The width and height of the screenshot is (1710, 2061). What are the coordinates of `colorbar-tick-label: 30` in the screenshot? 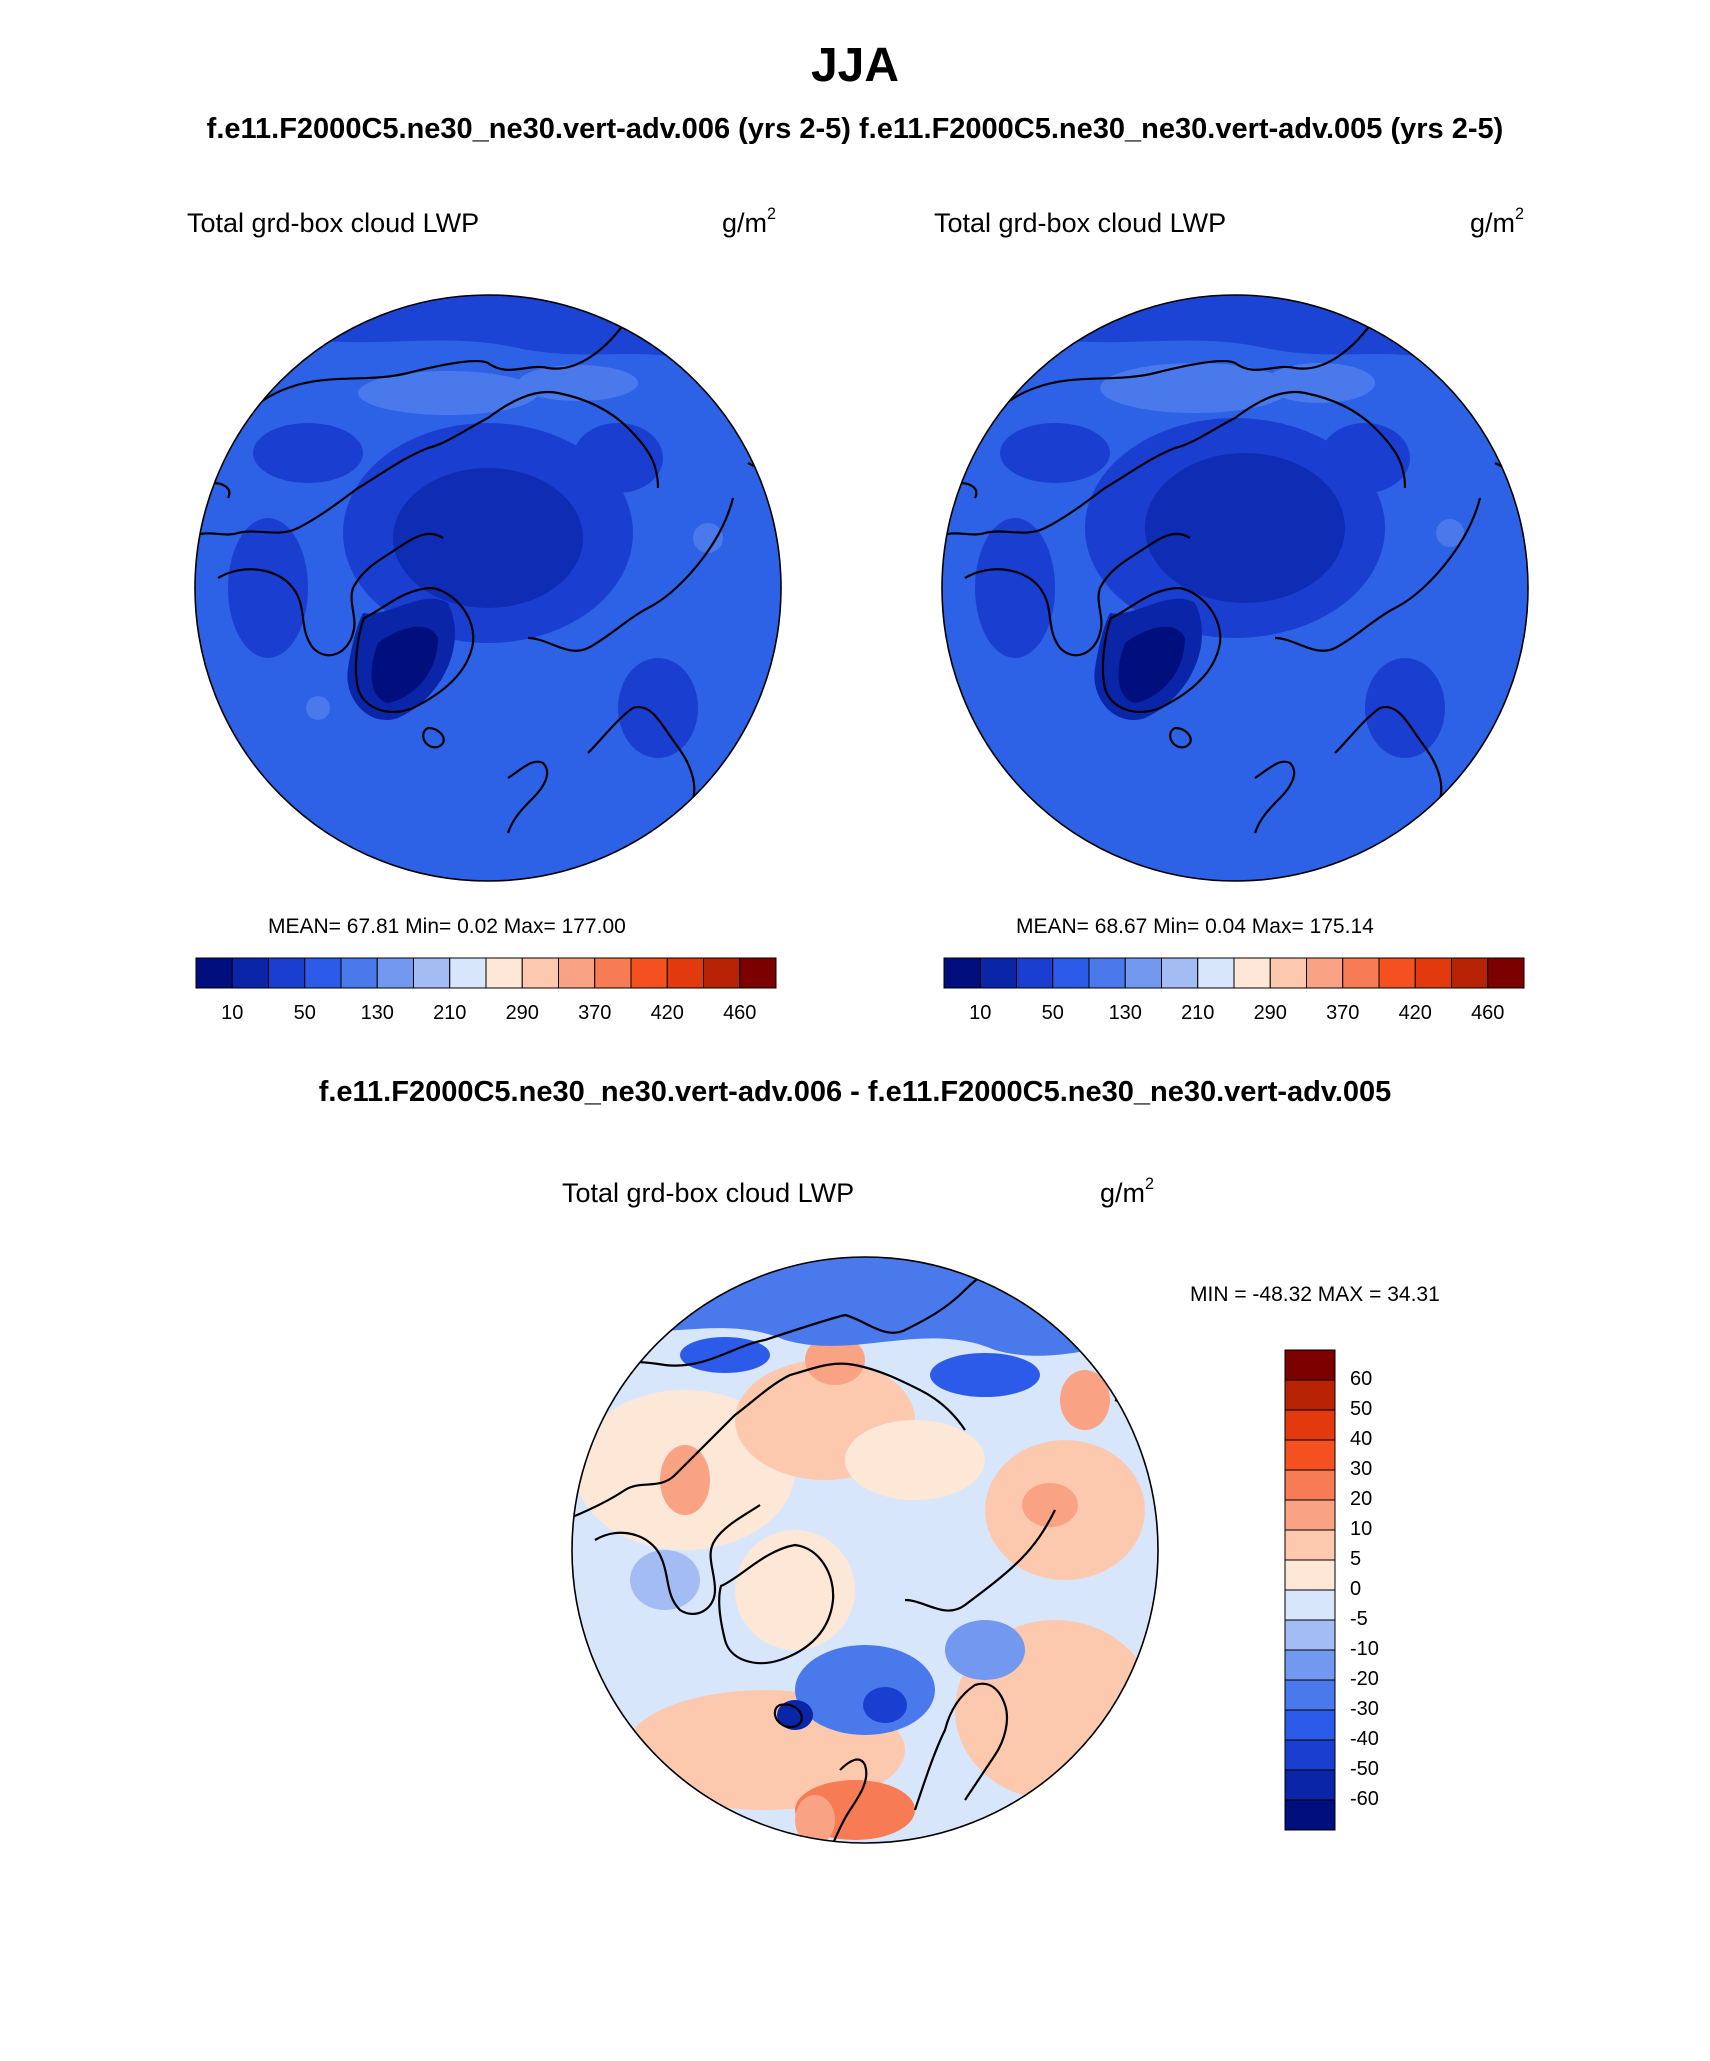 It's located at (1361, 1469).